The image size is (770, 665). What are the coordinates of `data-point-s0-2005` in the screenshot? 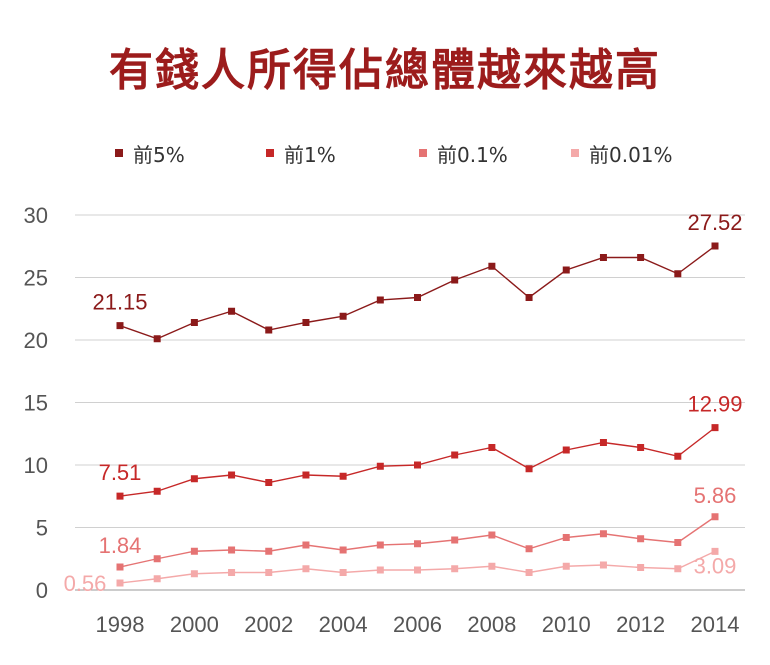 It's located at (380, 300).